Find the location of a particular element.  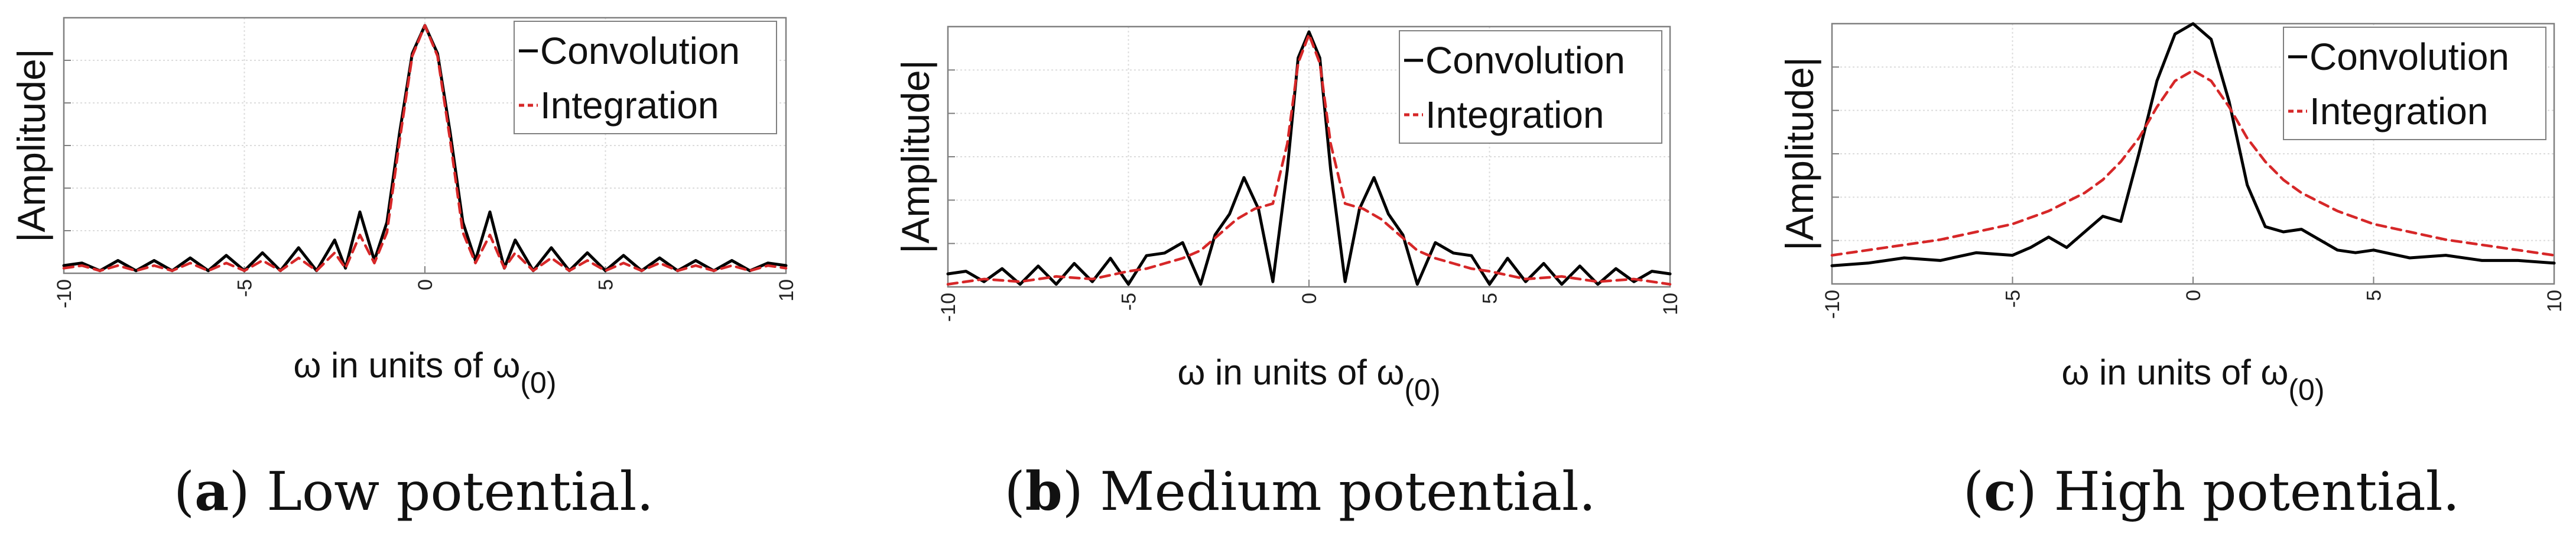

subfigure-caption: (c) High potential. is located at coordinates (2211, 491).